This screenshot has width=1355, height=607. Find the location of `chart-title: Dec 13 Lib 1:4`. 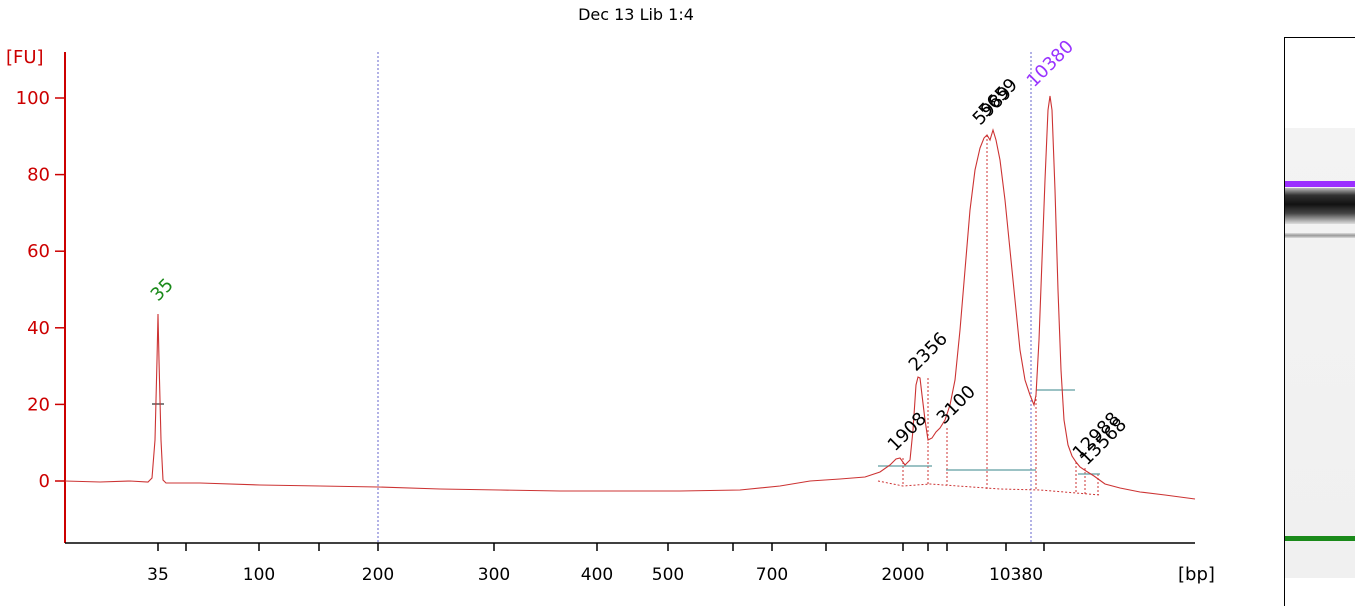

chart-title: Dec 13 Lib 1:4 is located at coordinates (636, 14).